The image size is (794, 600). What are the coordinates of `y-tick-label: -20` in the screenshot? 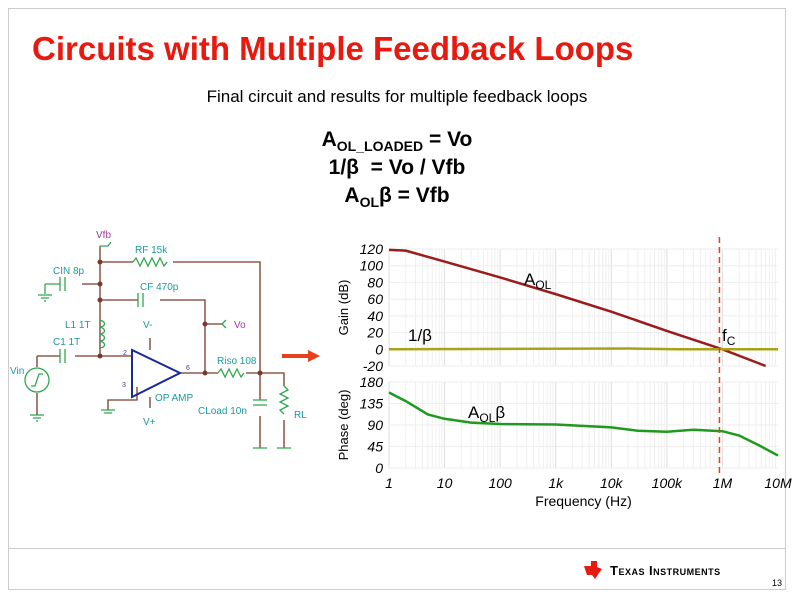 It's located at (373, 366).